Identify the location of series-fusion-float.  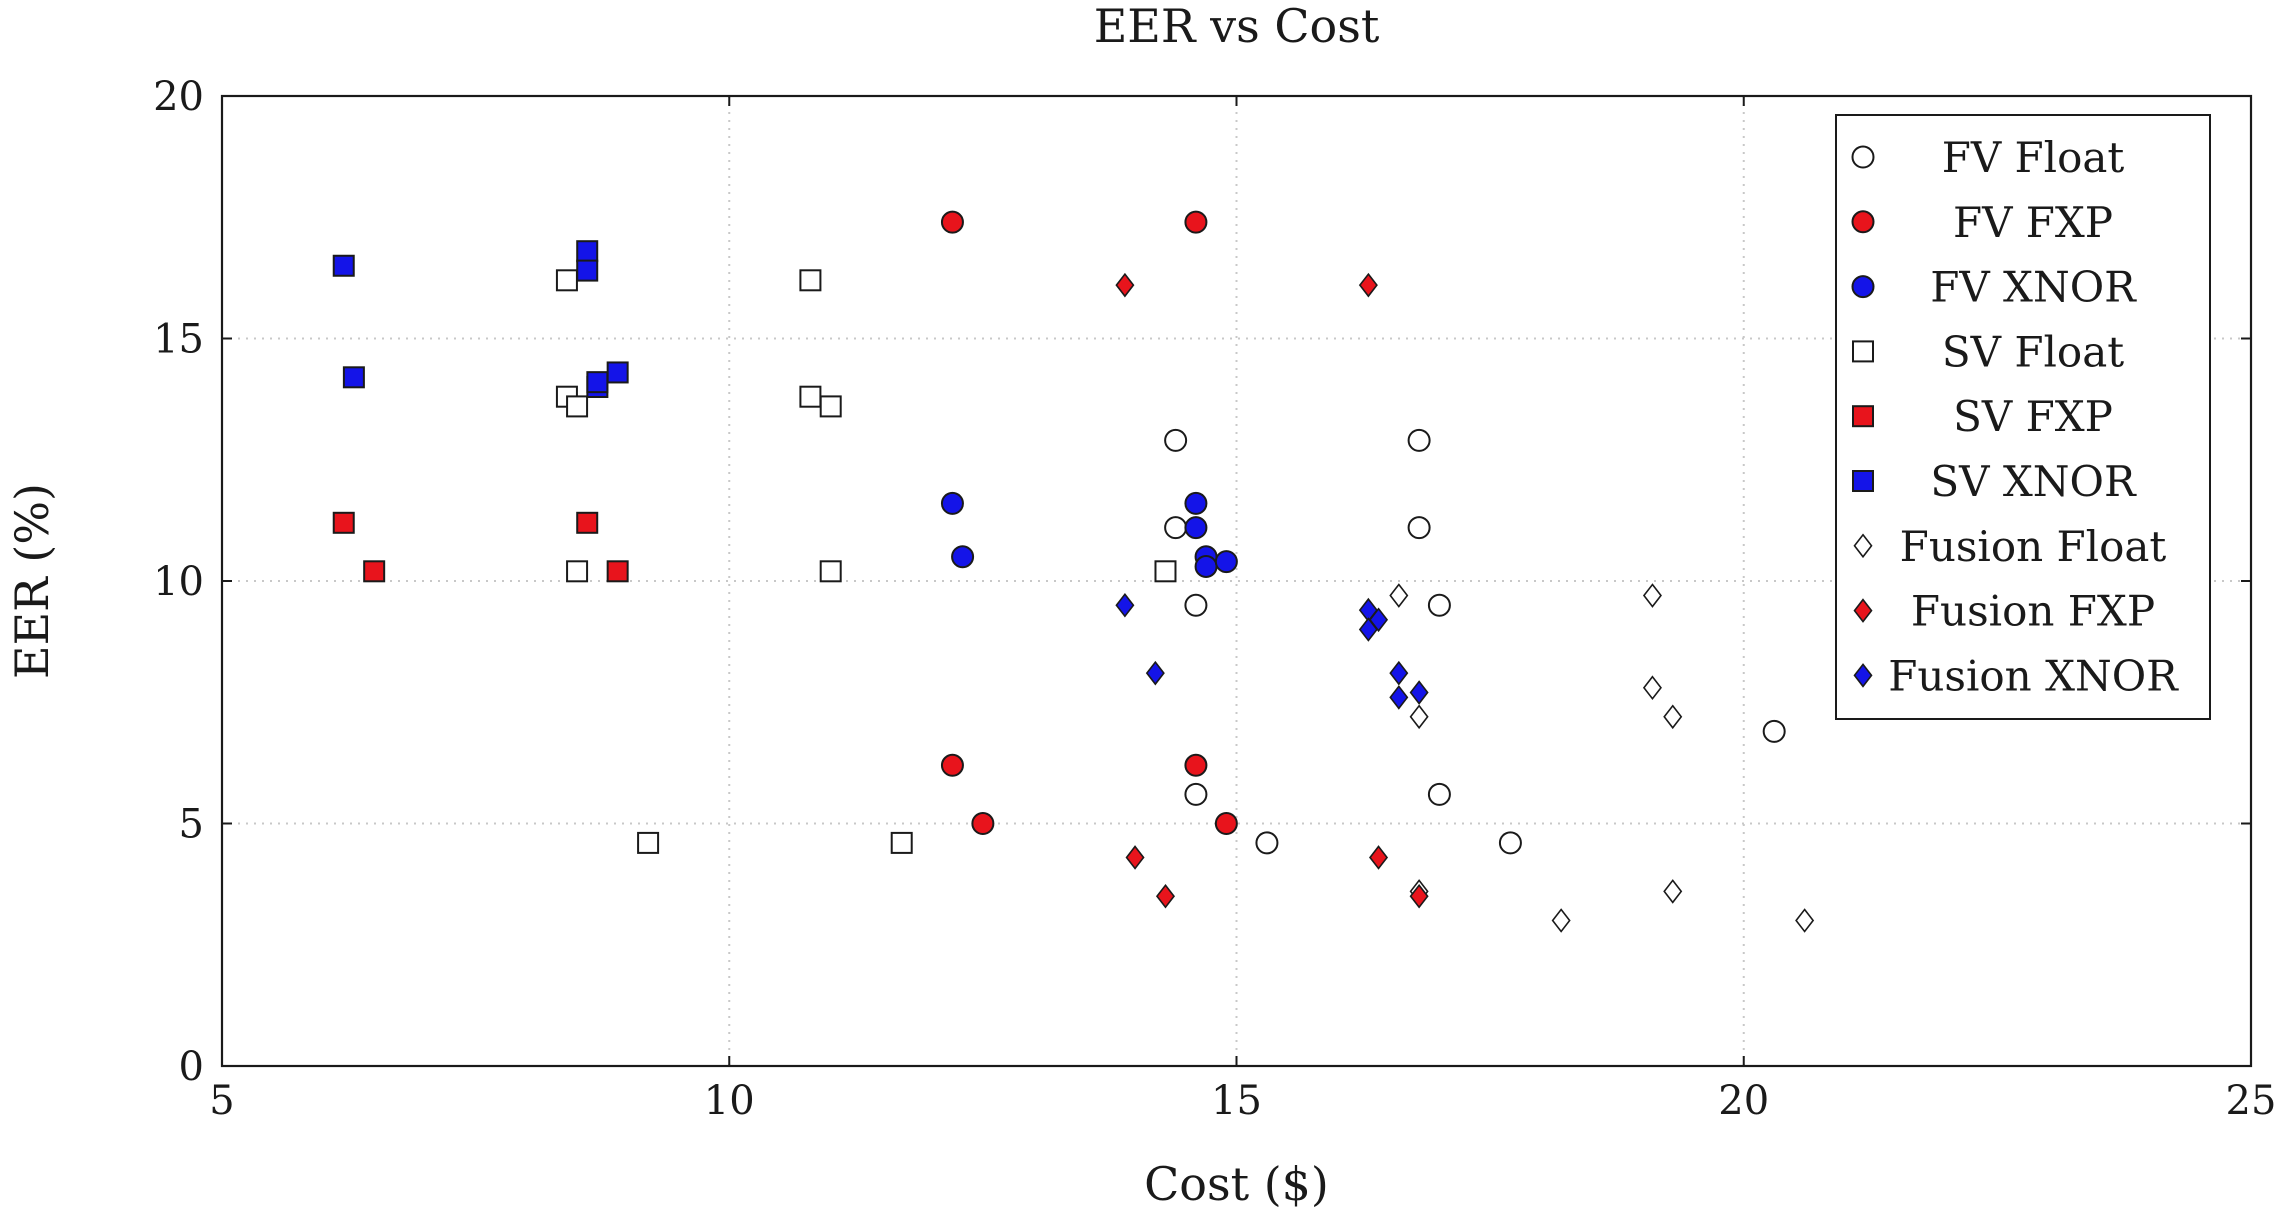
(1602, 758).